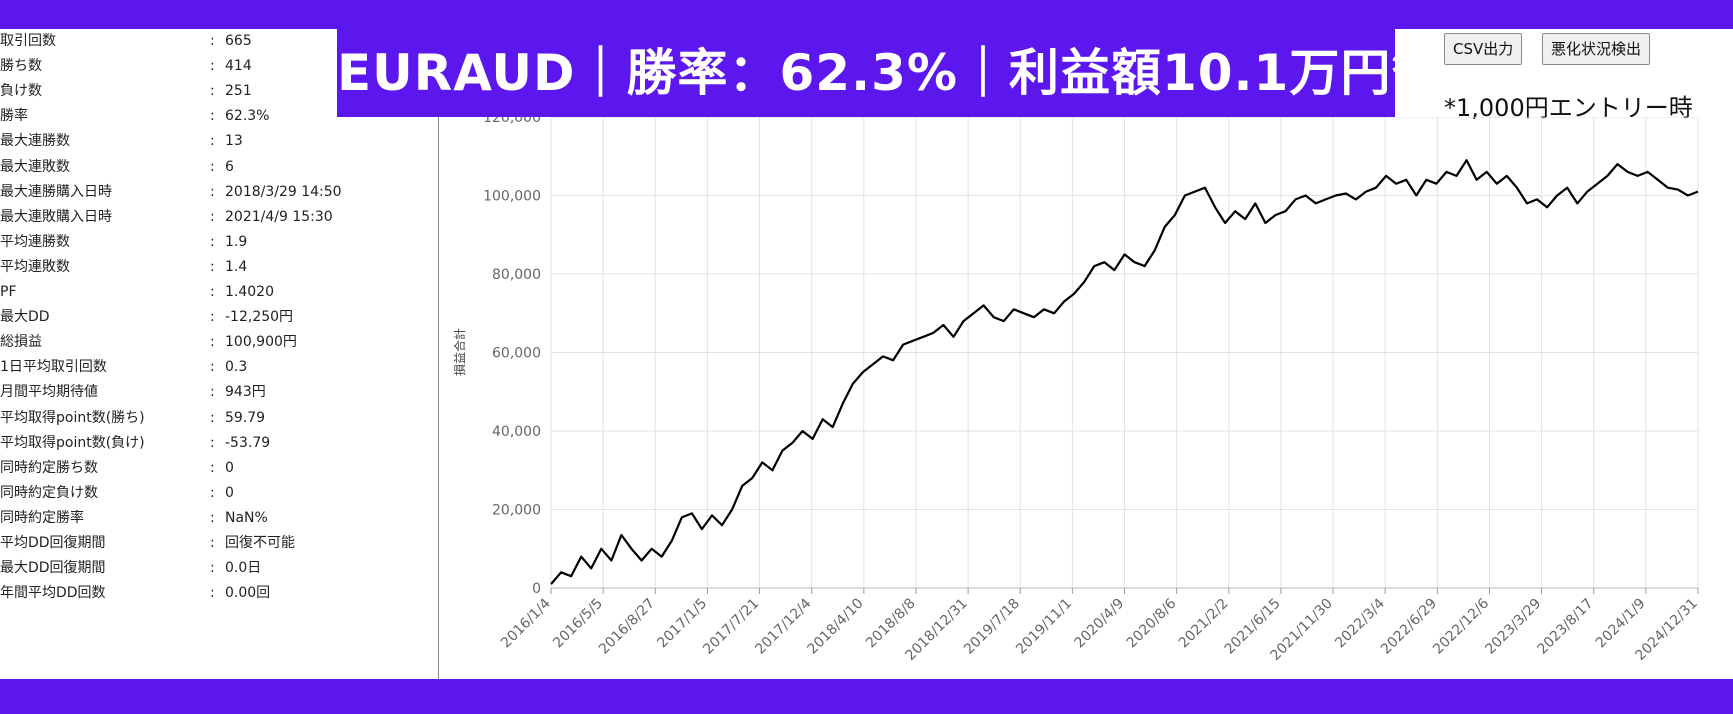  Describe the element at coordinates (53, 543) in the screenshot. I see `stat-label: 平均DD回復期間` at that location.